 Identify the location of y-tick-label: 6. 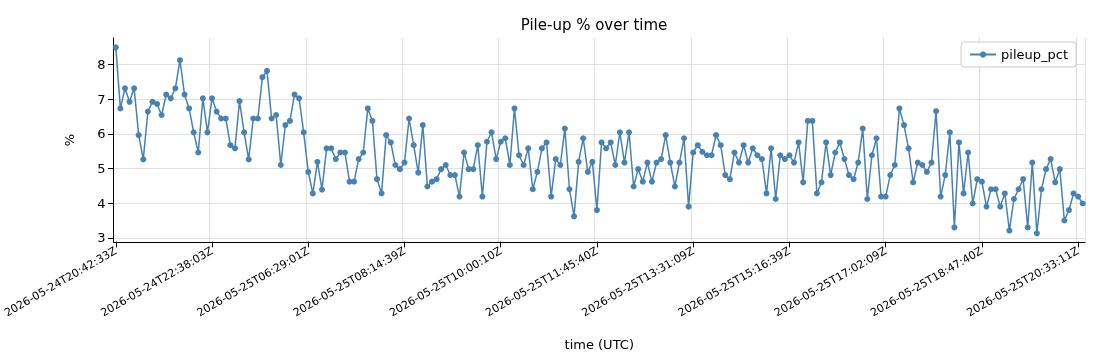
(101, 134).